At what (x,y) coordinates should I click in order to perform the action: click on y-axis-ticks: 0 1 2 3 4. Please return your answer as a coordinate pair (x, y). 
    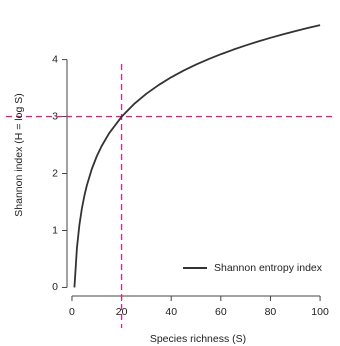
    Looking at the image, I should click on (59, 173).